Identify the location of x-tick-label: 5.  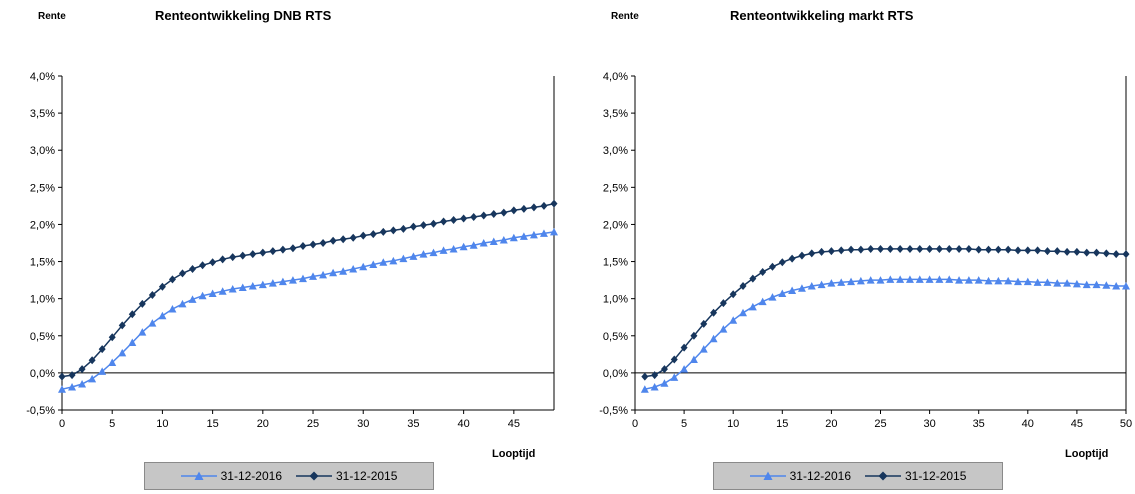
(684, 424).